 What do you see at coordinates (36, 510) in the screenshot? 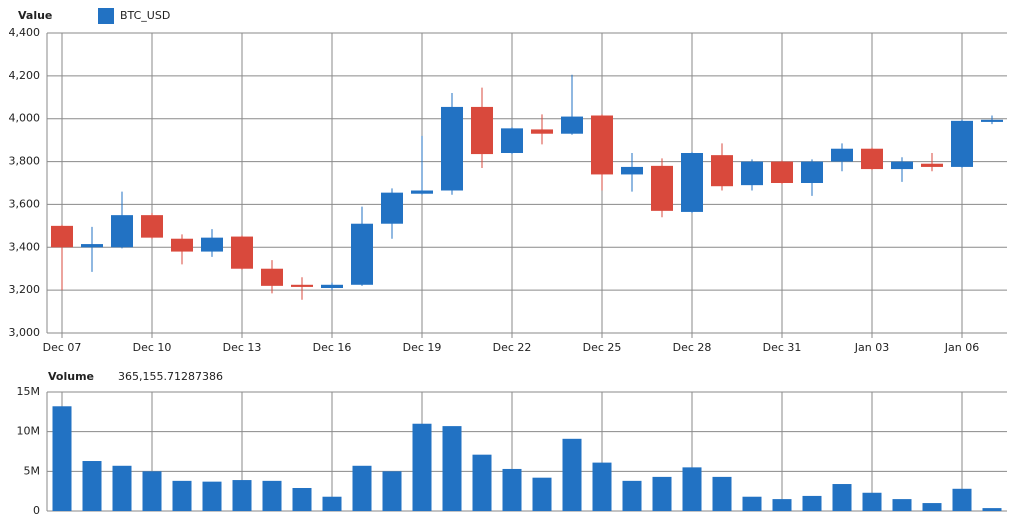
I see `y-tick-label: 0` at bounding box center [36, 510].